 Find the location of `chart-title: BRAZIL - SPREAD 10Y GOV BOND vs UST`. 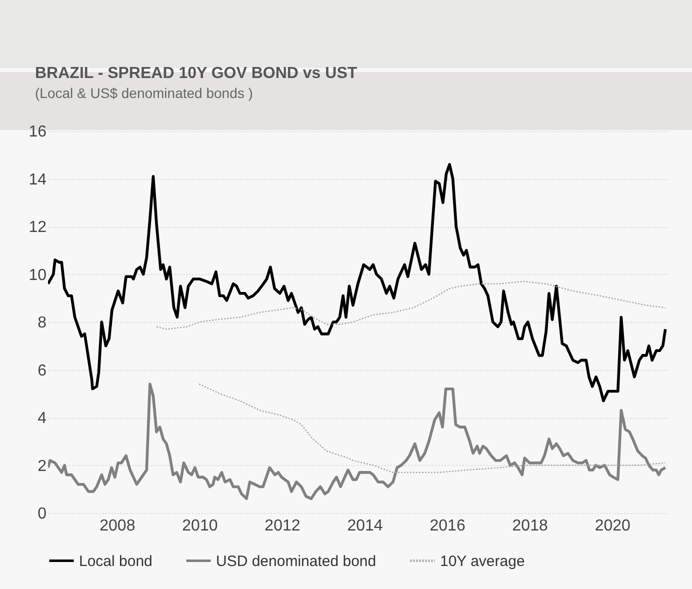

chart-title: BRAZIL - SPREAD 10Y GOV BOND vs UST is located at coordinates (196, 73).